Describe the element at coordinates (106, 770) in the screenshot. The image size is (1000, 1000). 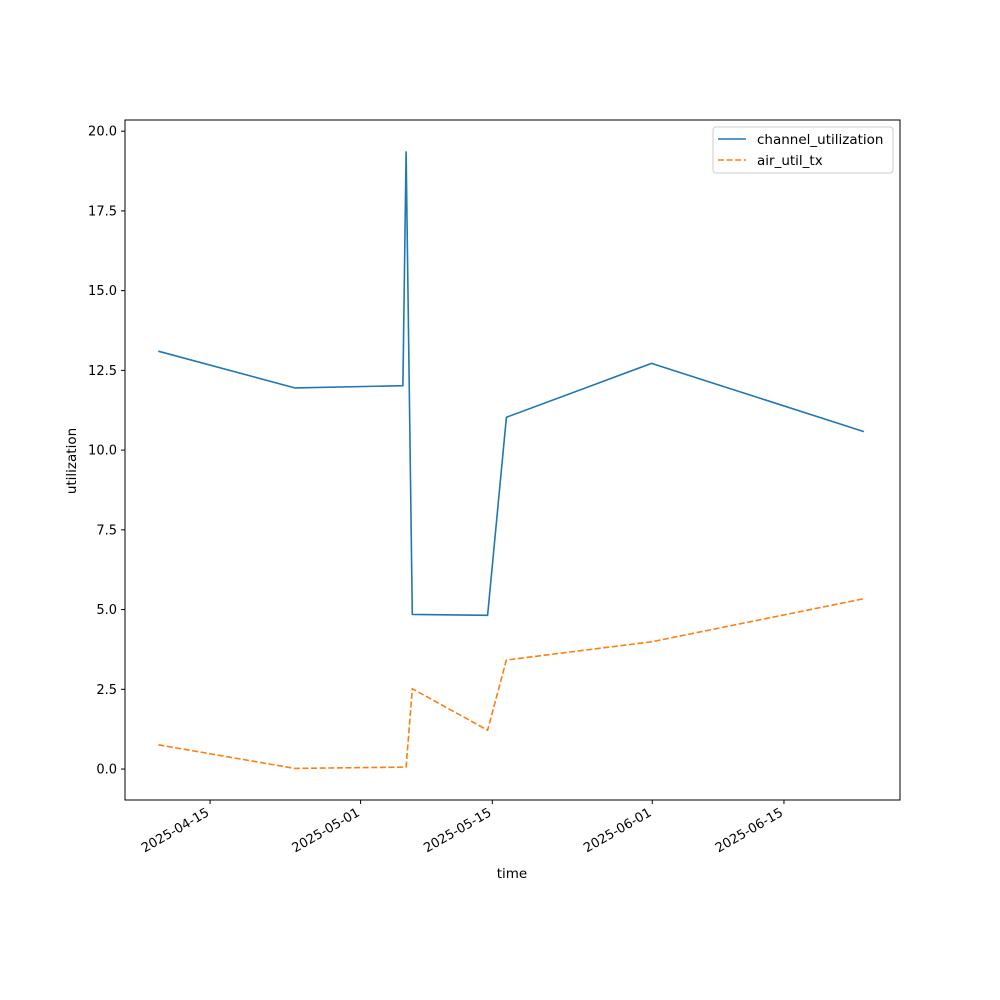
I see `y-tick-label: 0.0` at that location.